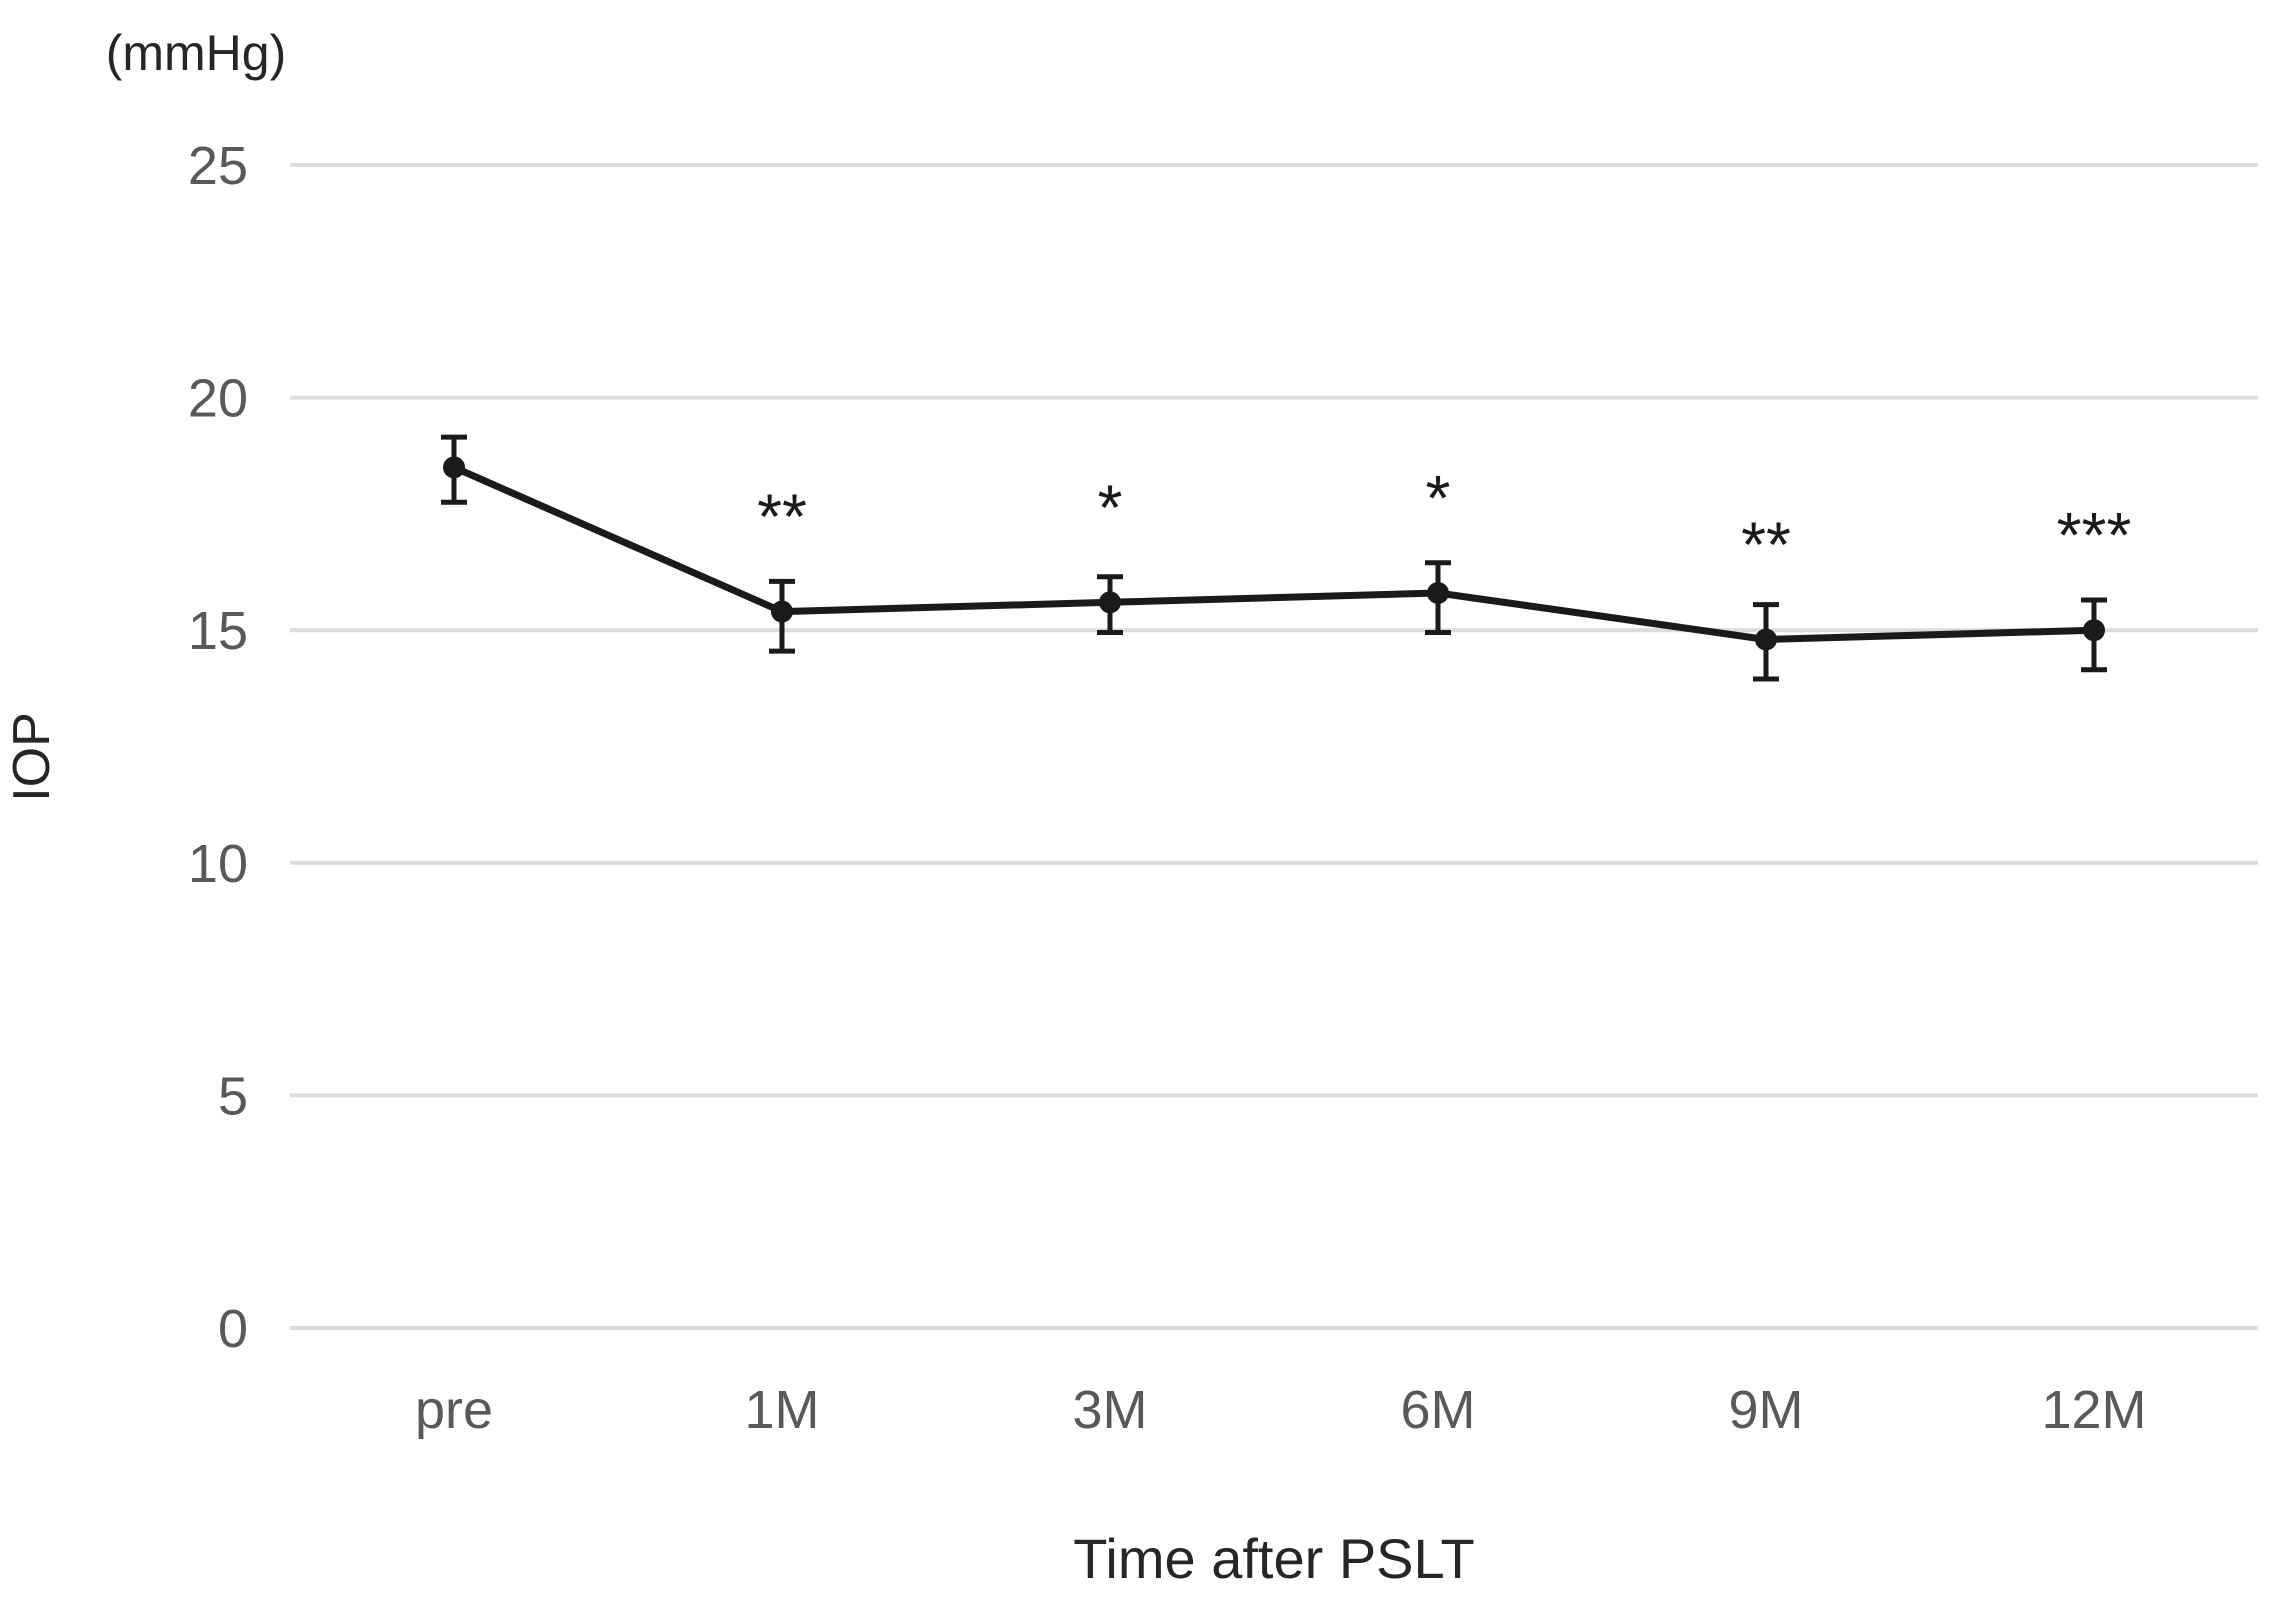 The image size is (2280, 1619). Describe the element at coordinates (1109, 1410) in the screenshot. I see `x-tick-label-3M: 3M` at that location.